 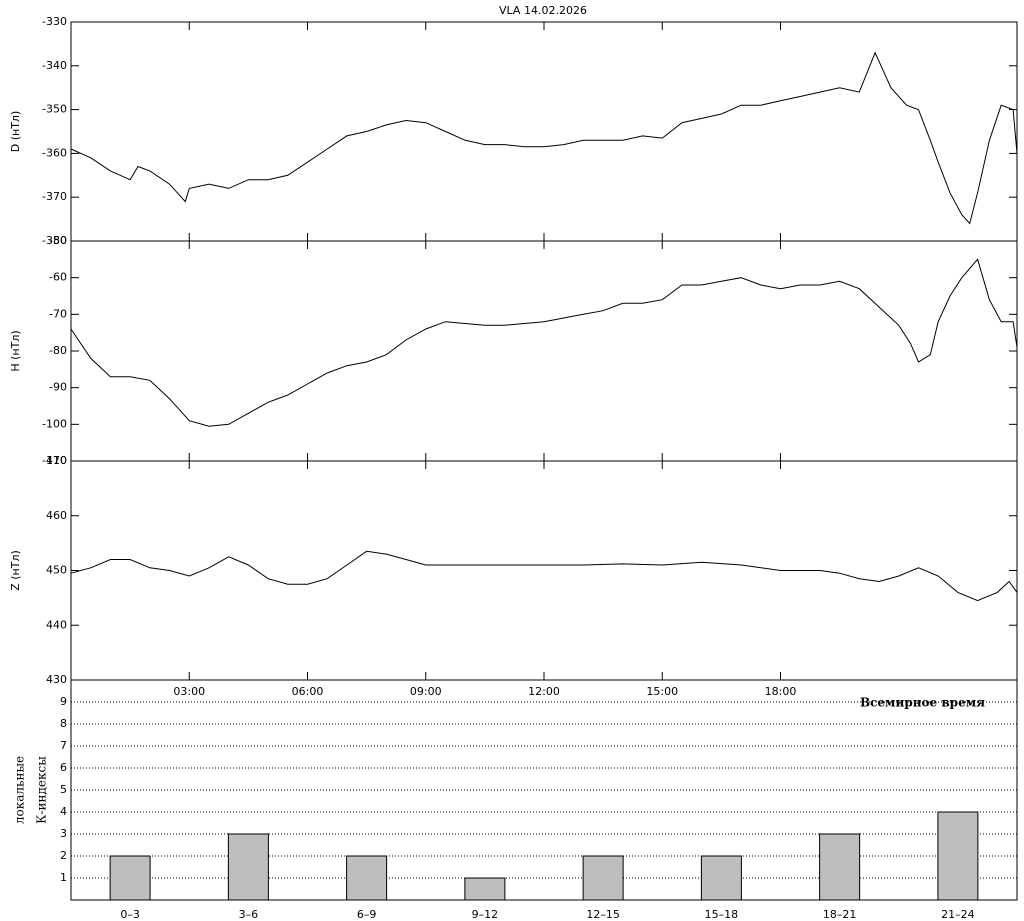 I want to click on y-tick-label: 440, so click(x=56, y=624).